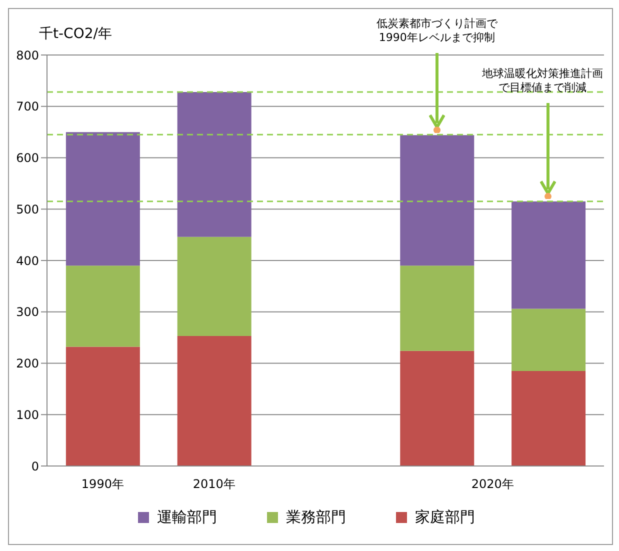 The width and height of the screenshot is (619, 551). What do you see at coordinates (35, 466) in the screenshot?
I see `y-tick-label: 0` at bounding box center [35, 466].